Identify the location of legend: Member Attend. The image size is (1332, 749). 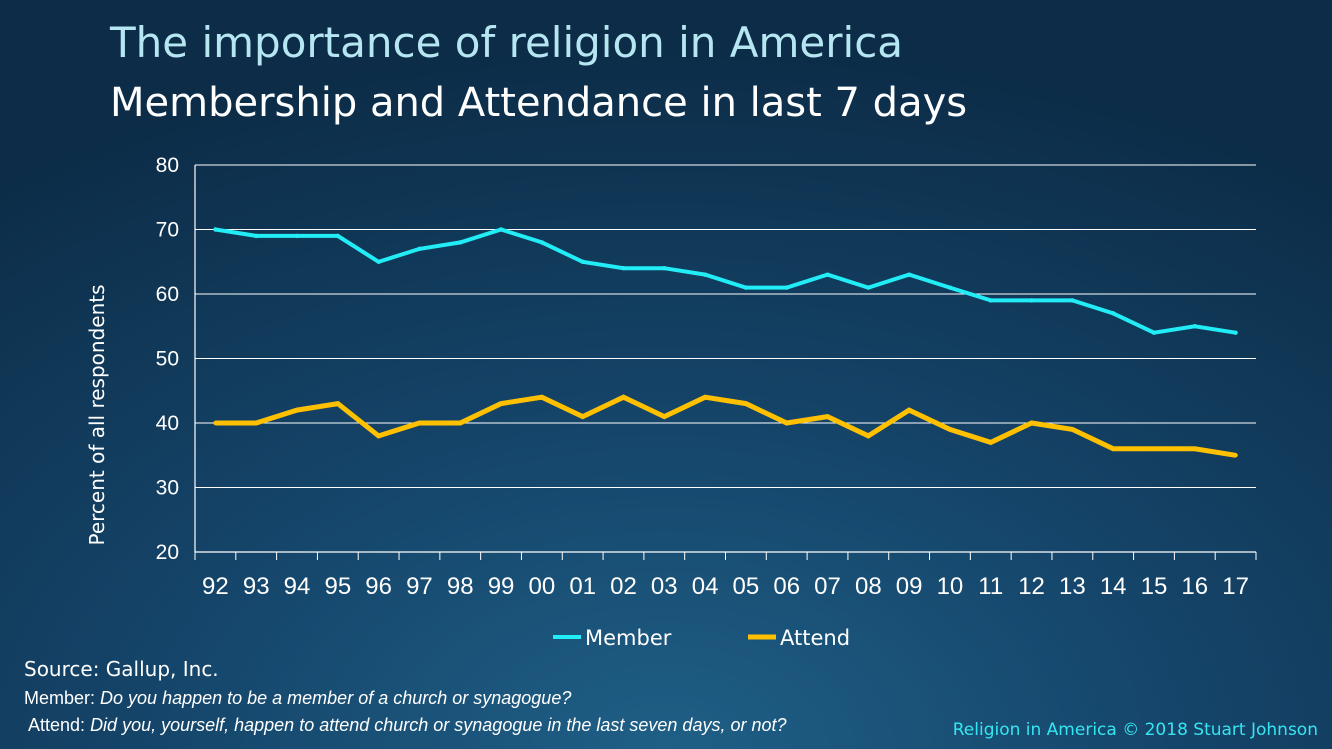
(701, 638).